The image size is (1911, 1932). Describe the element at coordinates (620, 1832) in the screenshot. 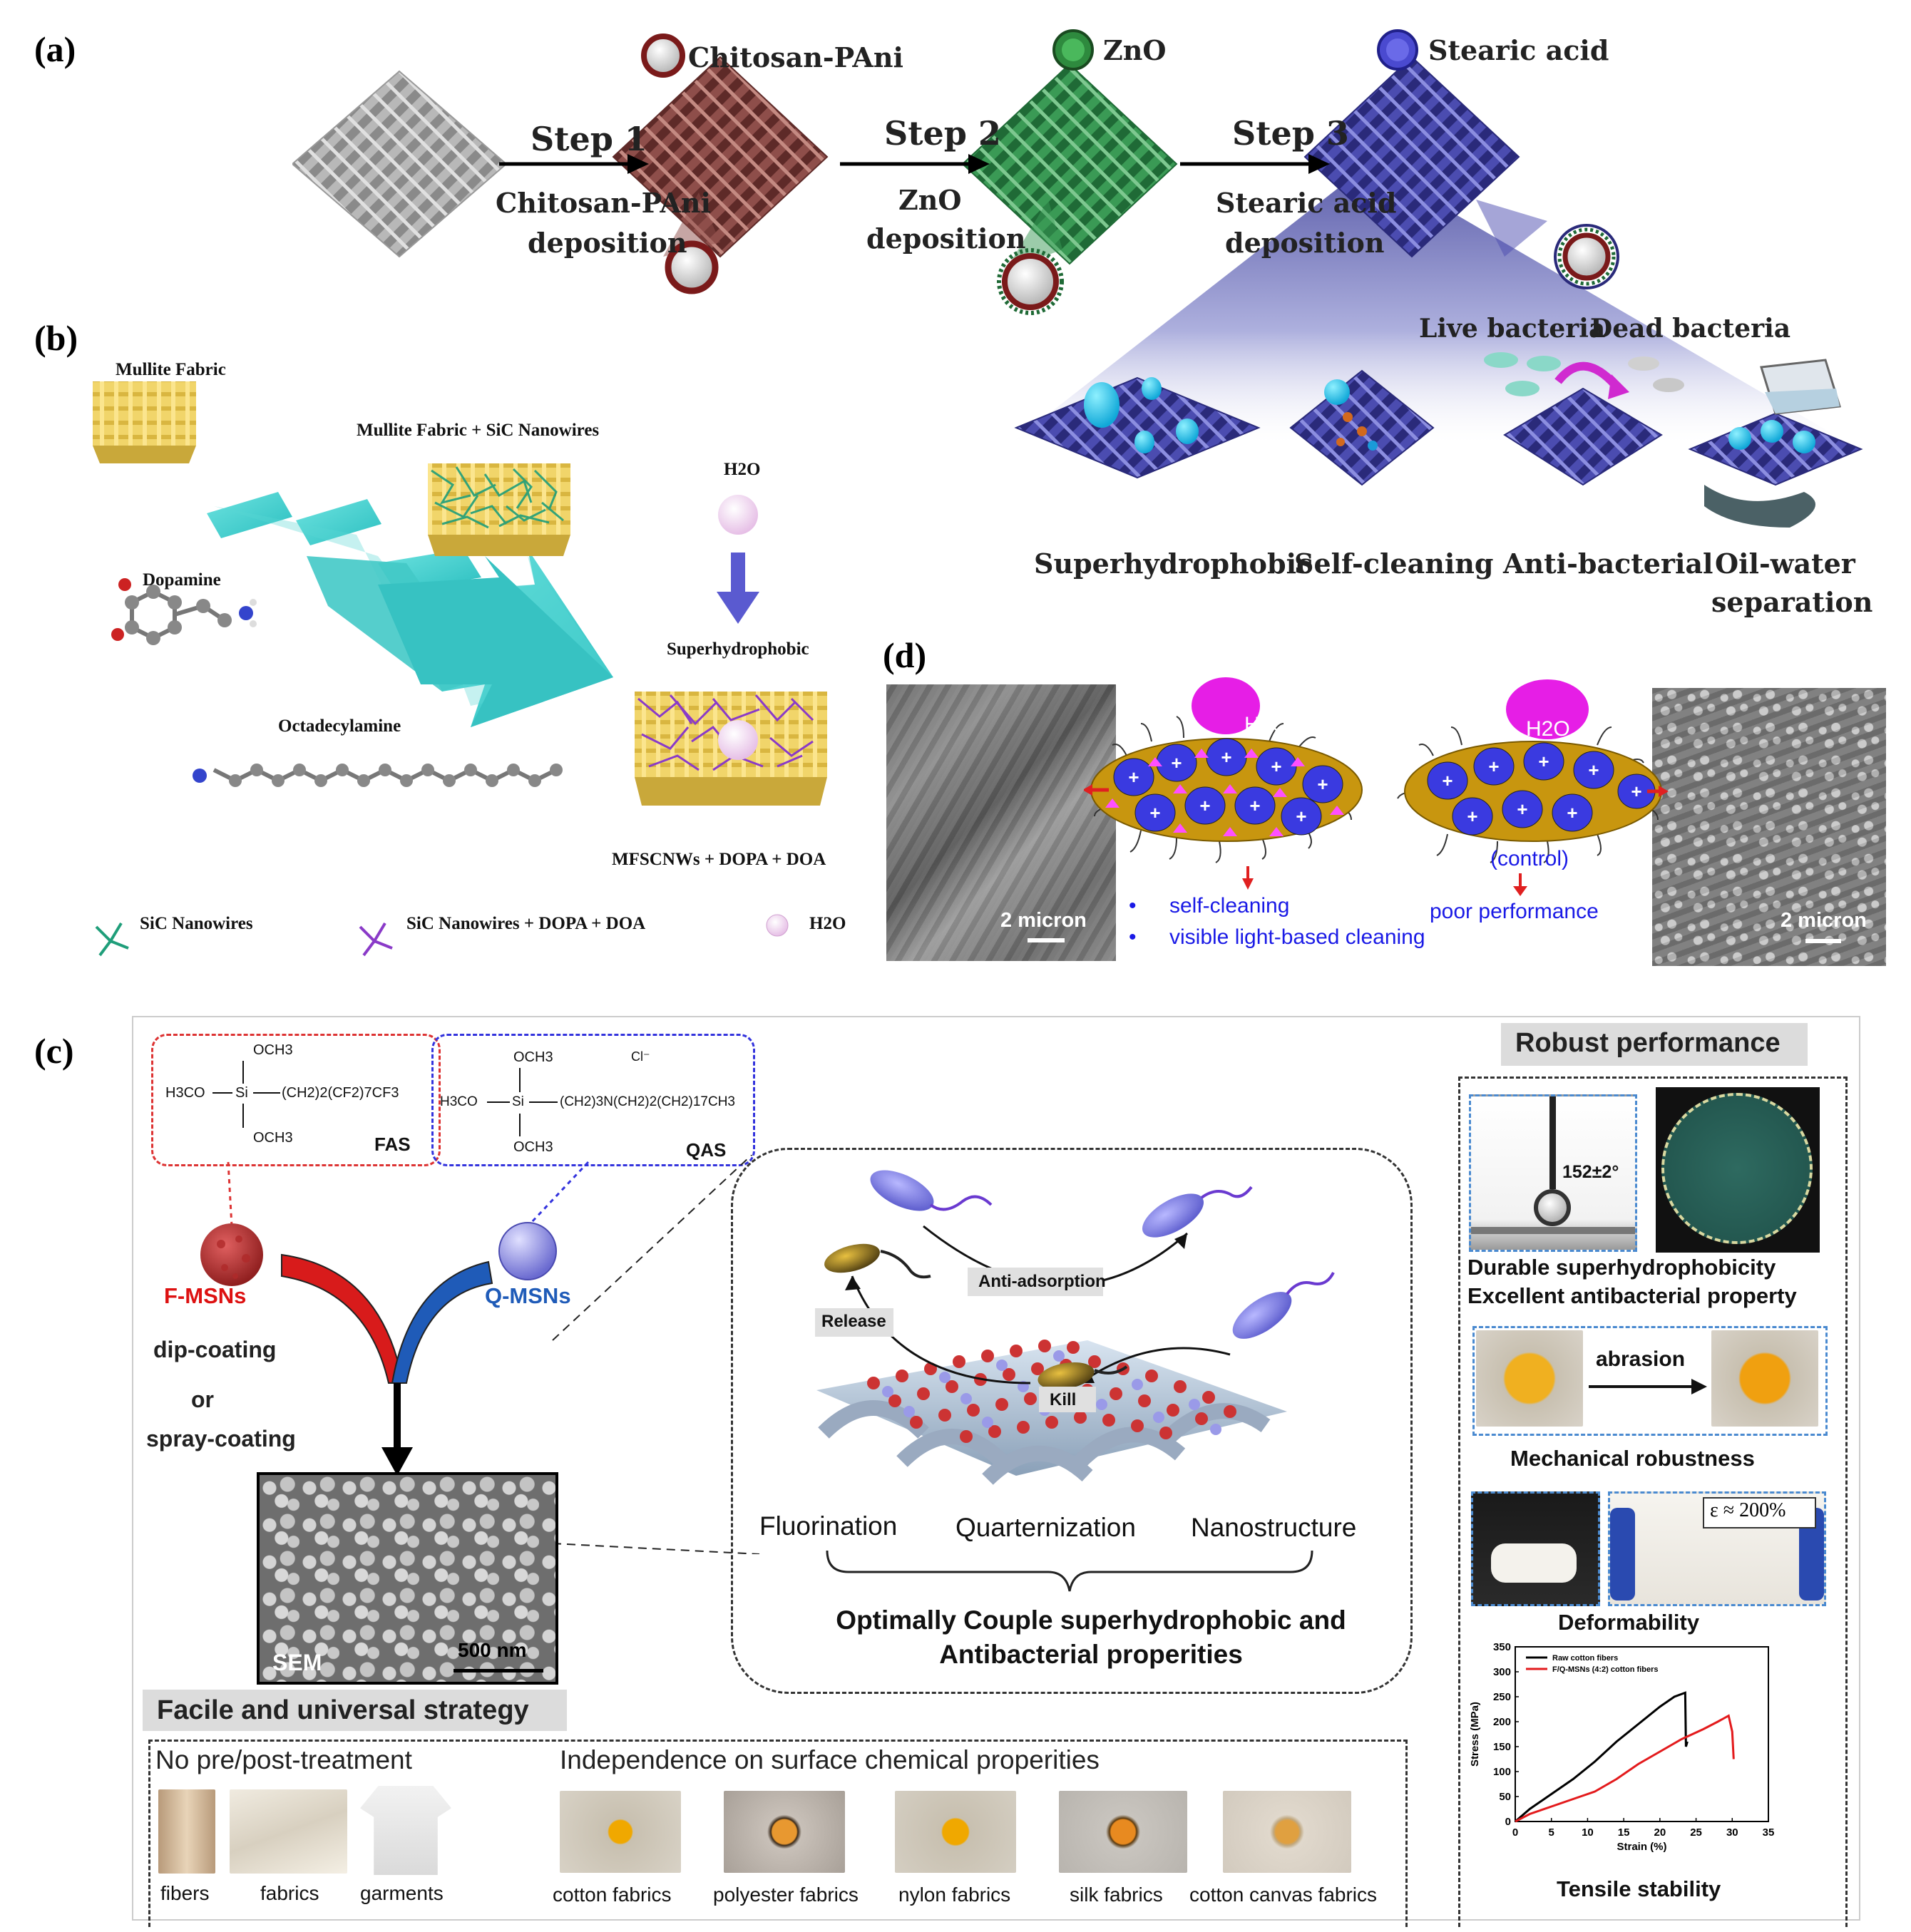

I see `cotton-fabric-photo` at that location.